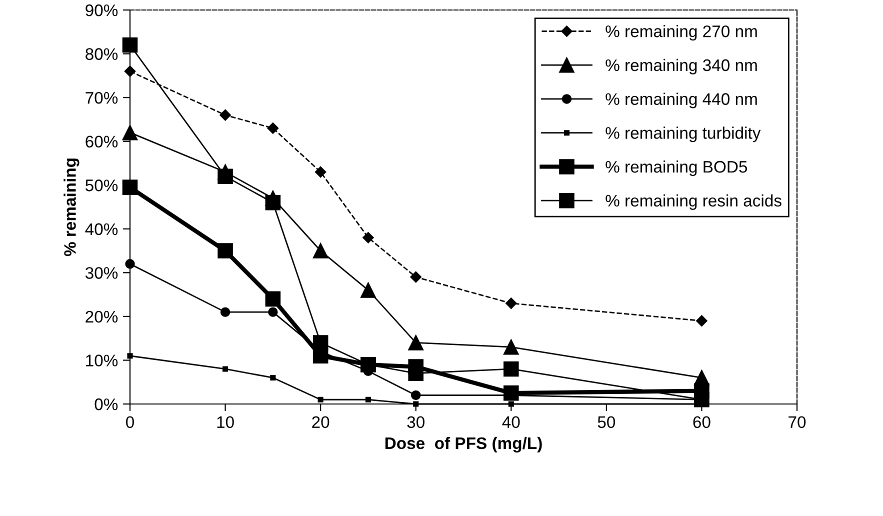  Describe the element at coordinates (225, 422) in the screenshot. I see `x-tick-label: 10` at that location.